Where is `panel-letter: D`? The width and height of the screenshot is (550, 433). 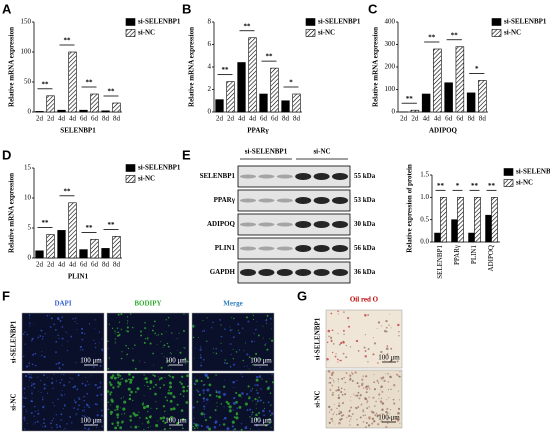 panel-letter: D is located at coordinates (6, 154).